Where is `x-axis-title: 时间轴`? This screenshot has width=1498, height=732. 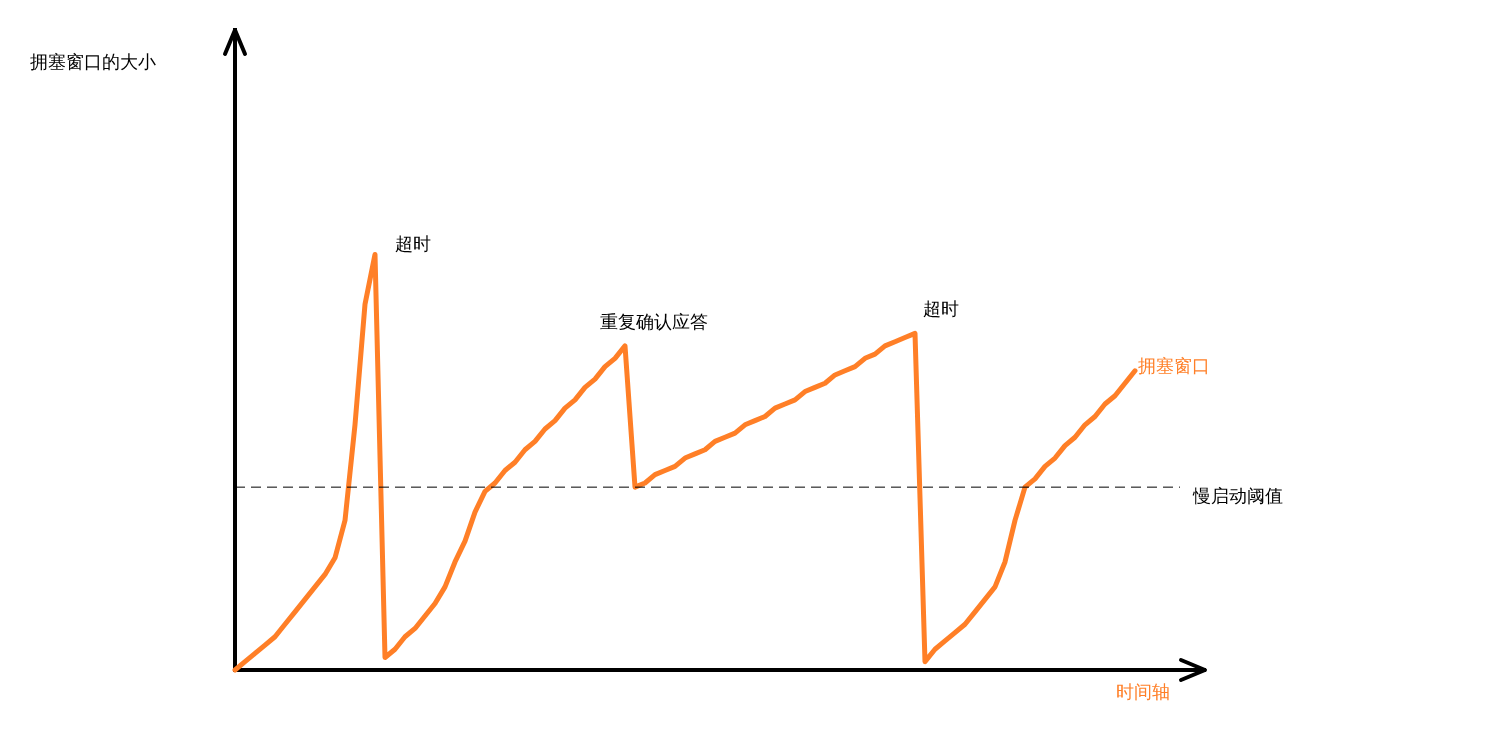 x-axis-title: 时间轴 is located at coordinates (1143, 691).